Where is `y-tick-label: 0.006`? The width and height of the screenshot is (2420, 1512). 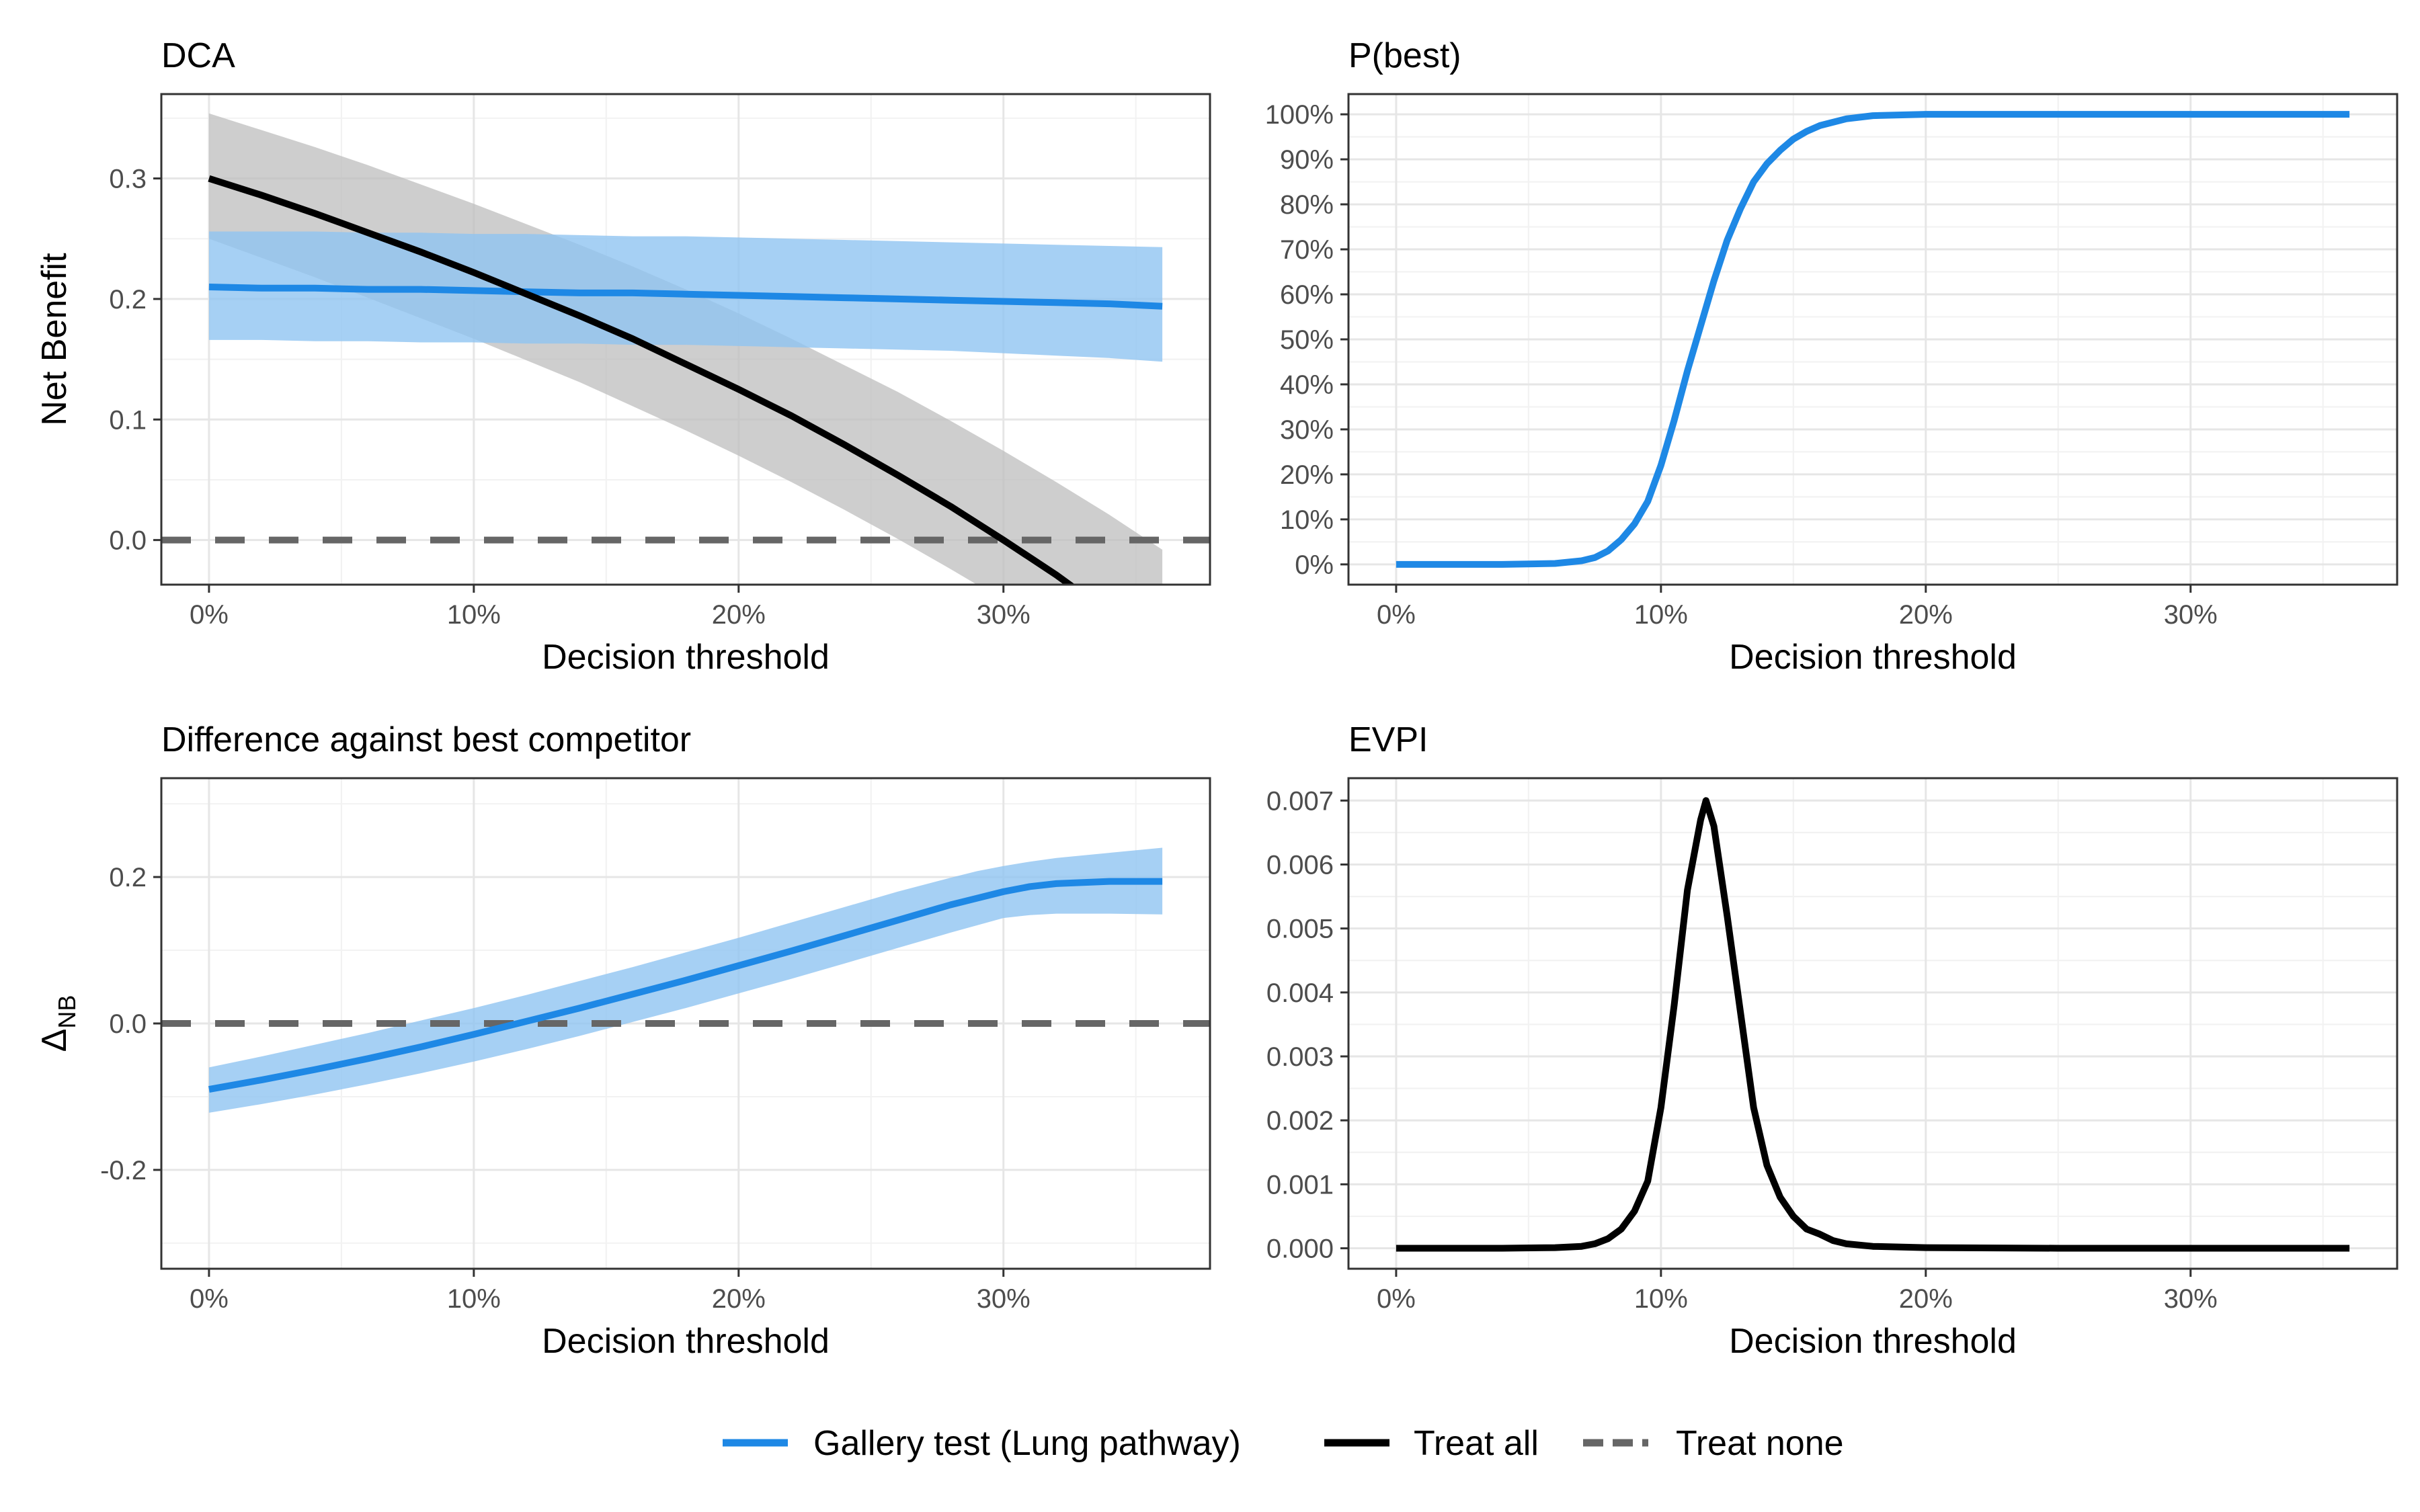 y-tick-label: 0.006 is located at coordinates (1300, 865).